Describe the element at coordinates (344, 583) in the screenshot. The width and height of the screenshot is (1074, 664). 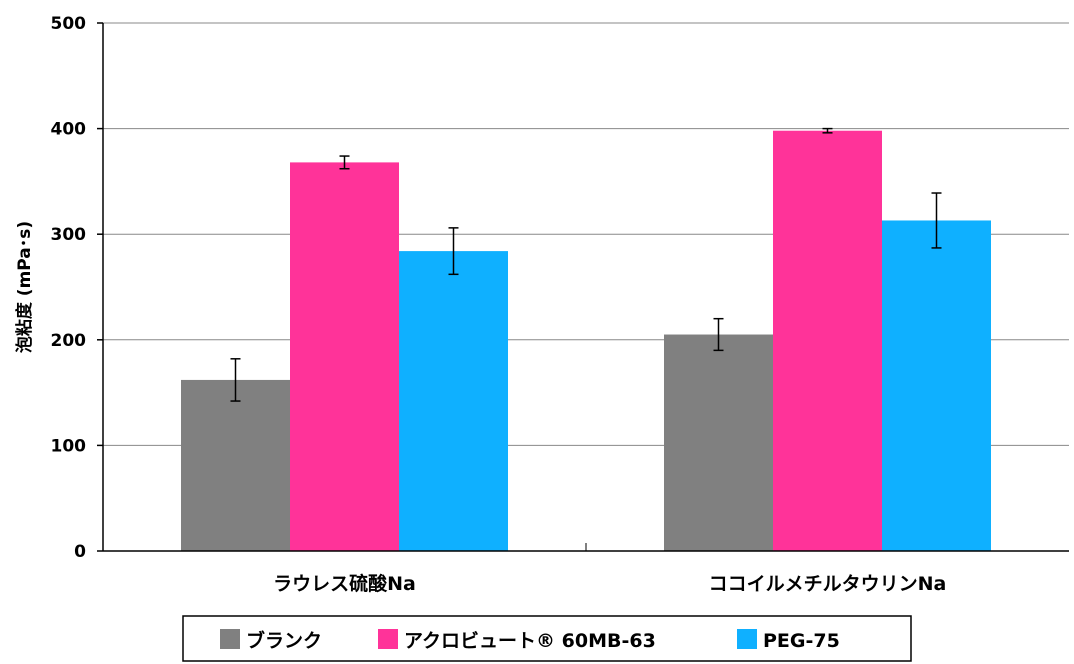
I see `category-label: ラウレス硫酸Na` at that location.